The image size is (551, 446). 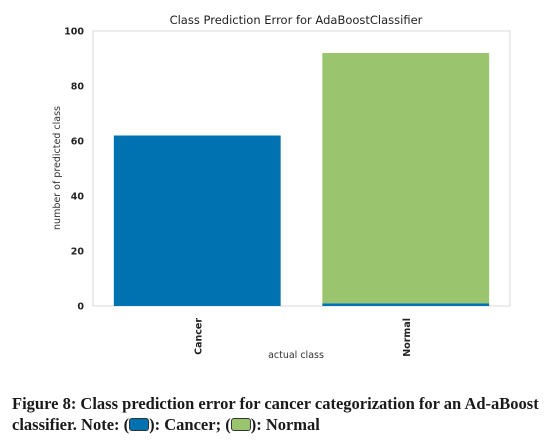 I want to click on y-tick-label: 0, so click(x=80, y=307).